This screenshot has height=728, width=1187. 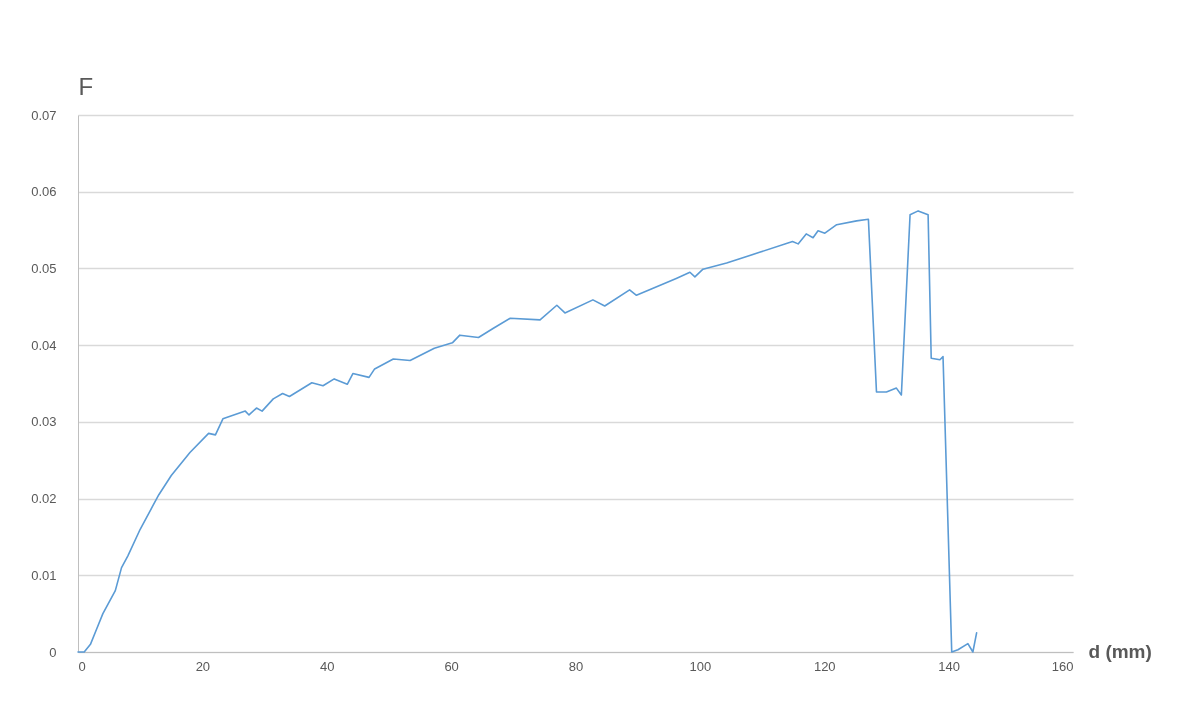 What do you see at coordinates (949, 666) in the screenshot?
I see `x-tick-label: 140` at bounding box center [949, 666].